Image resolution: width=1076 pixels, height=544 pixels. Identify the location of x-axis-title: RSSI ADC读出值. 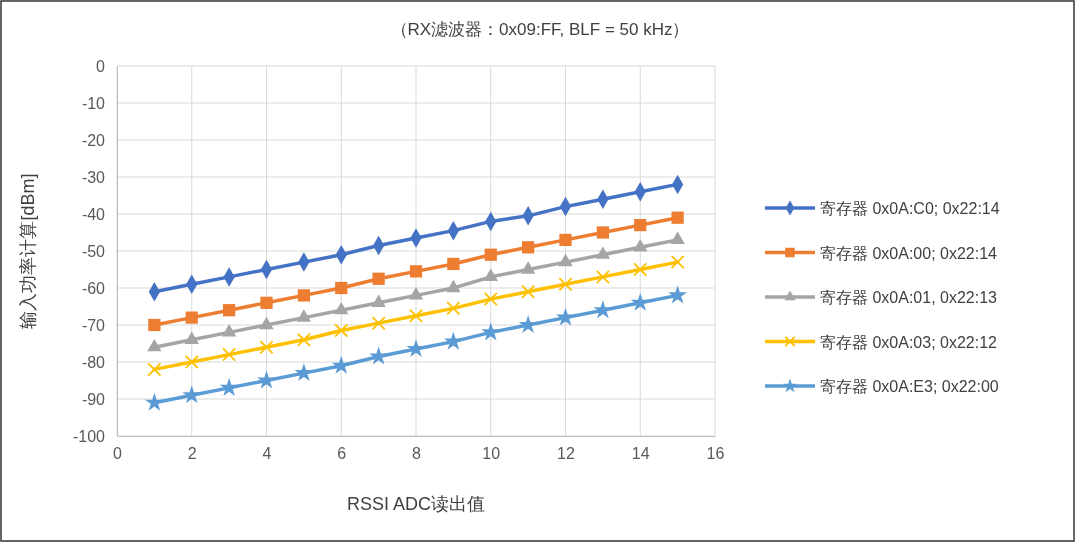
(416, 504).